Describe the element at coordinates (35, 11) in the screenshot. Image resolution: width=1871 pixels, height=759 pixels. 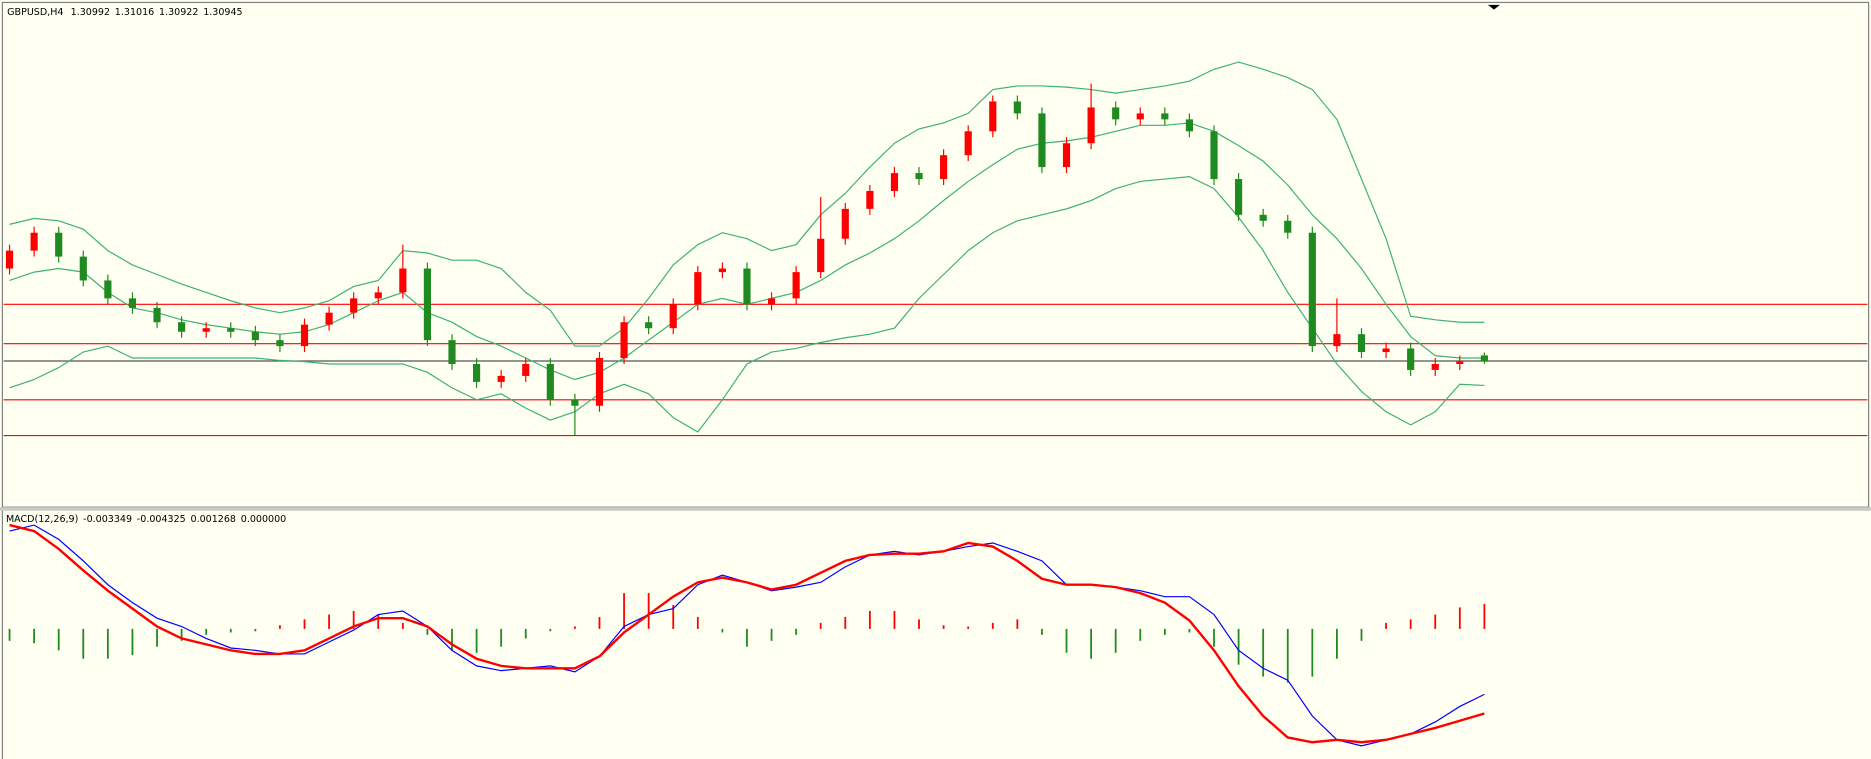
I see `symbol: GBPUSD,H4` at that location.